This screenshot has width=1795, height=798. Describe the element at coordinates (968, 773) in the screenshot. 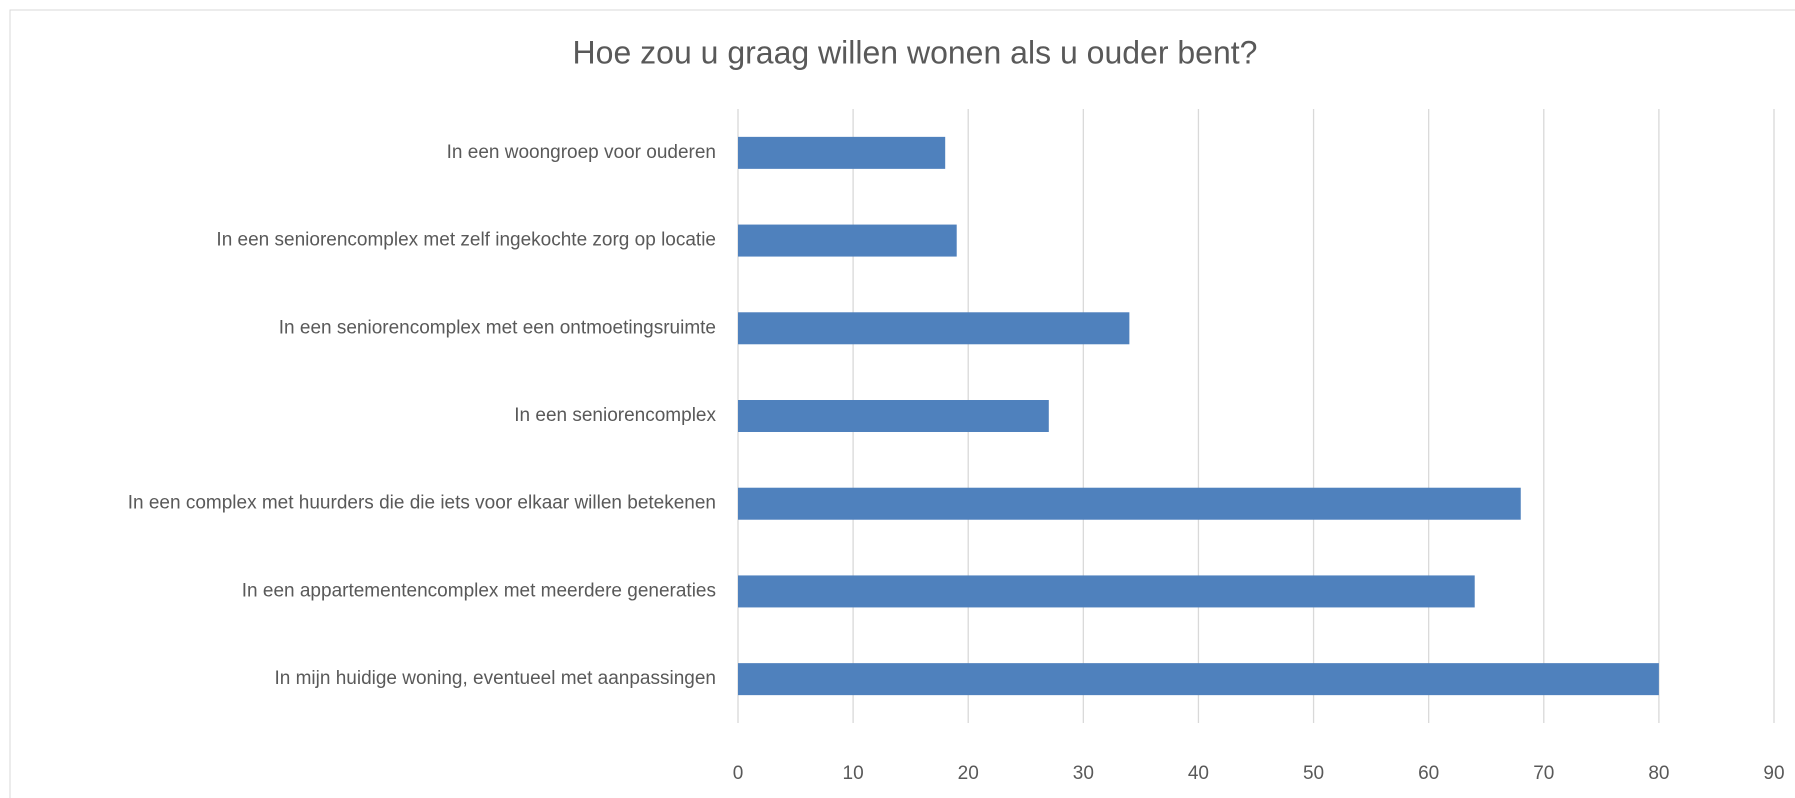

I see `x-tick-label: 20` at that location.